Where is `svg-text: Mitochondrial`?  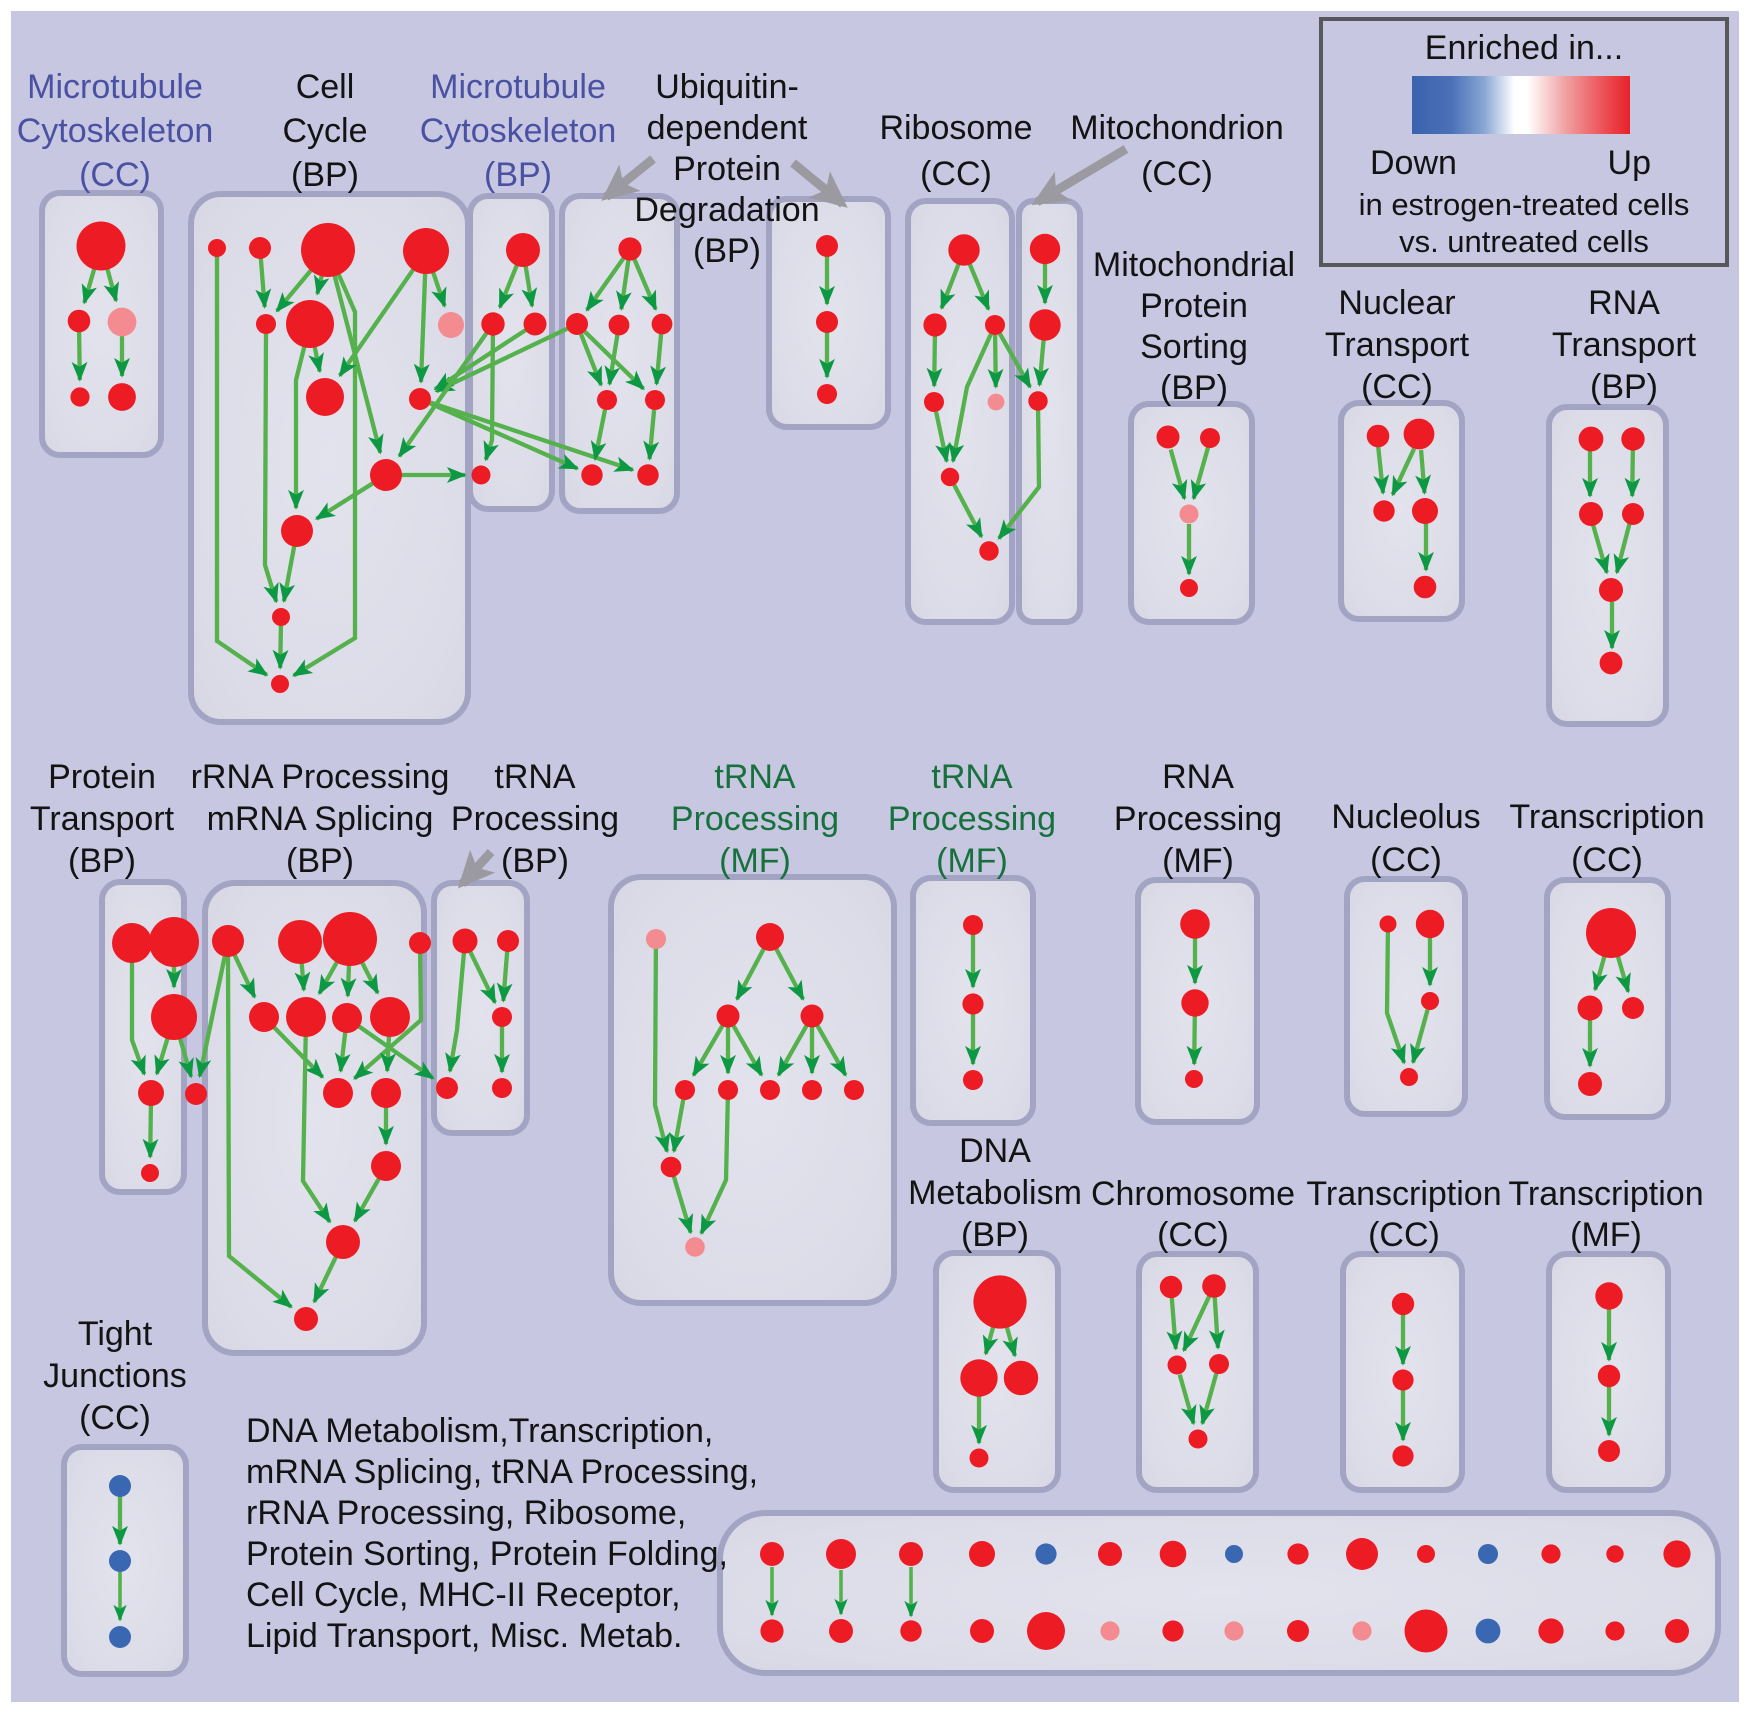 svg-text: Mitochondrial is located at coordinates (1194, 265).